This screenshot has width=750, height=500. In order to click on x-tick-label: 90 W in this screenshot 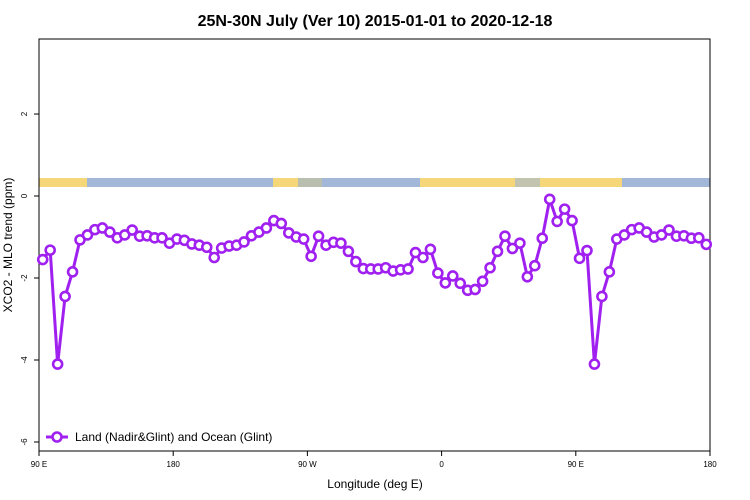, I will do `click(307, 464)`.